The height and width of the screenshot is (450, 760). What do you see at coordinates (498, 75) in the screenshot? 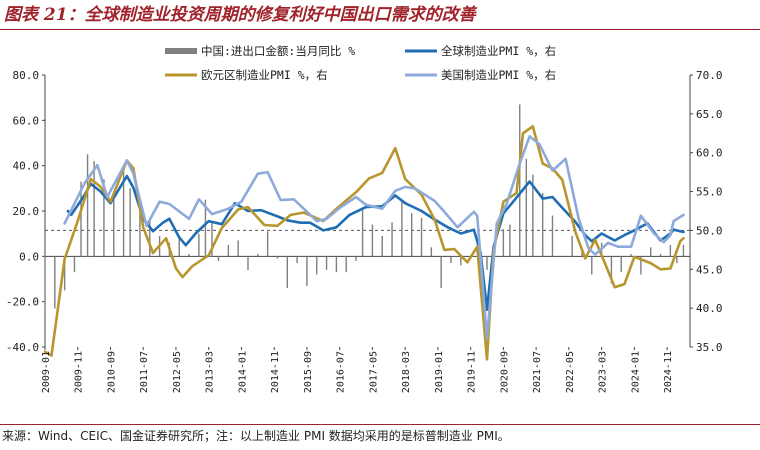
I see `legend-us-pmi-label: 美国制造业PMI %，右` at bounding box center [498, 75].